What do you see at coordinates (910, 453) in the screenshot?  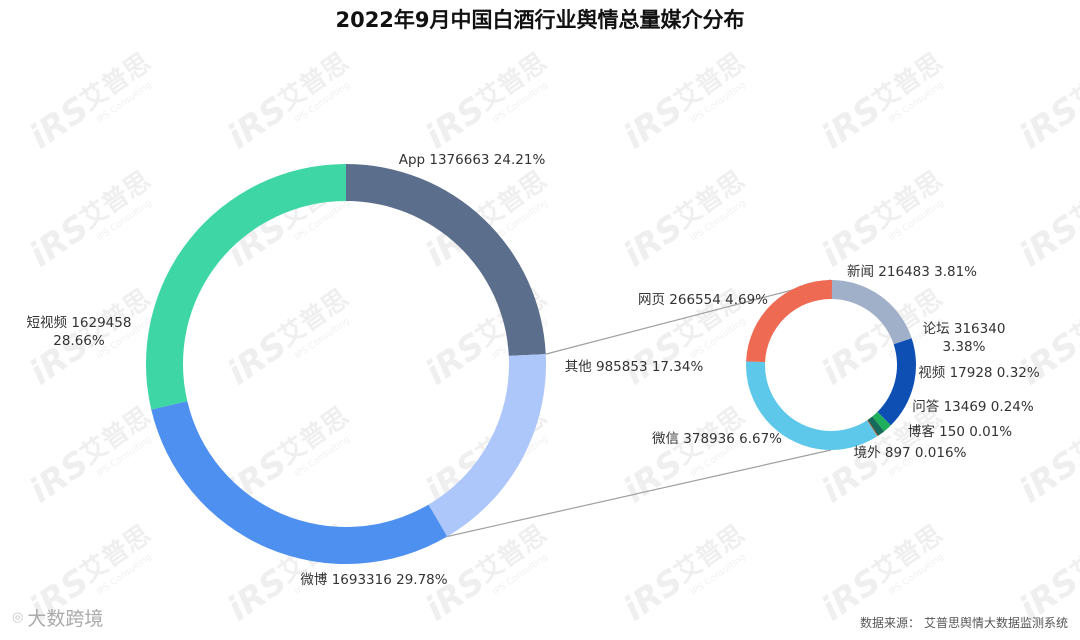 I see `label-overseas: 境外 897 0.016%` at bounding box center [910, 453].